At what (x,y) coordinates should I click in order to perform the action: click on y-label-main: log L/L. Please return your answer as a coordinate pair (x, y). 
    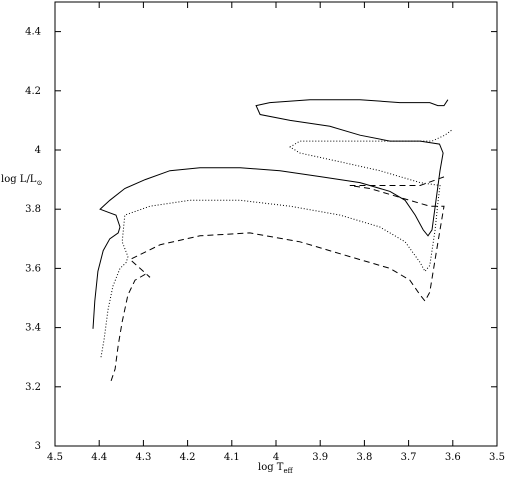
    Looking at the image, I should click on (19, 179).